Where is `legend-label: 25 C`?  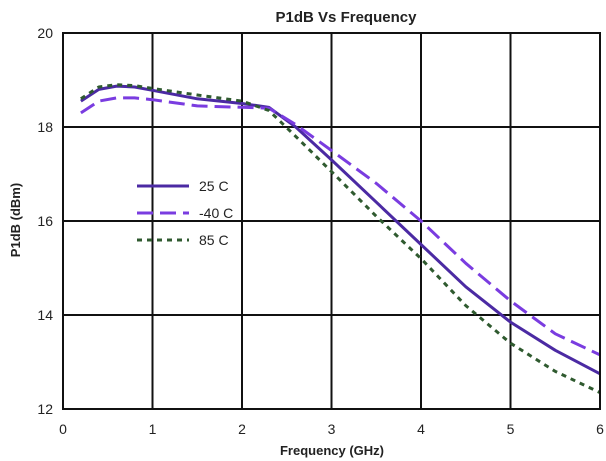 legend-label: 25 C is located at coordinates (214, 186).